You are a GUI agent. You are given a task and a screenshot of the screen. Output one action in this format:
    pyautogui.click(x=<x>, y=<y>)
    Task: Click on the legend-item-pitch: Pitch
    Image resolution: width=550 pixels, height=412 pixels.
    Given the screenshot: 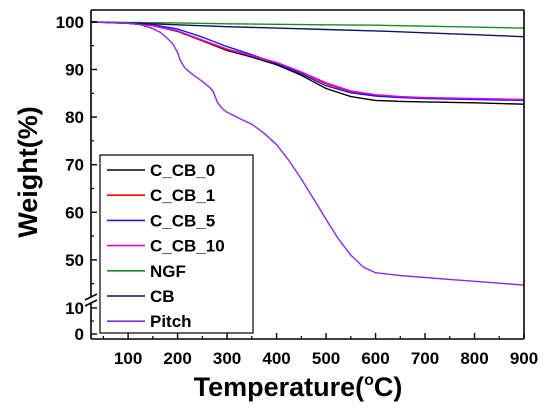 What is the action you would take?
    pyautogui.click(x=149, y=321)
    